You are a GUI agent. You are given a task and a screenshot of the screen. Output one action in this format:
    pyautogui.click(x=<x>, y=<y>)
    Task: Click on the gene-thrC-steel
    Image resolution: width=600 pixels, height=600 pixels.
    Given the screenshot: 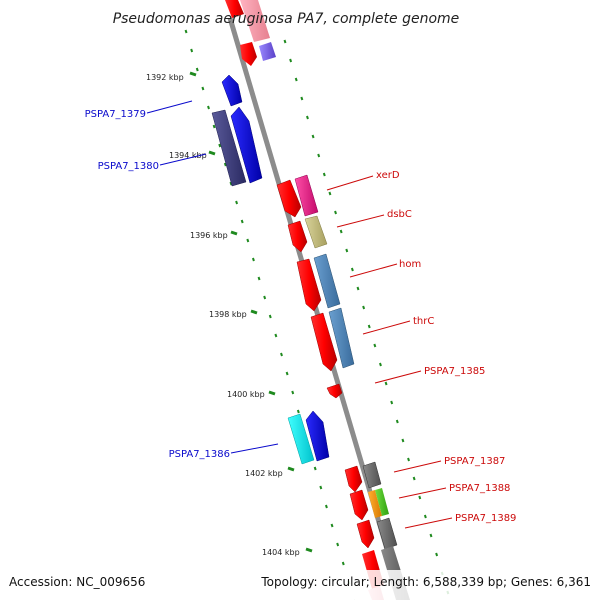 What is the action you would take?
    pyautogui.click(x=341, y=338)
    